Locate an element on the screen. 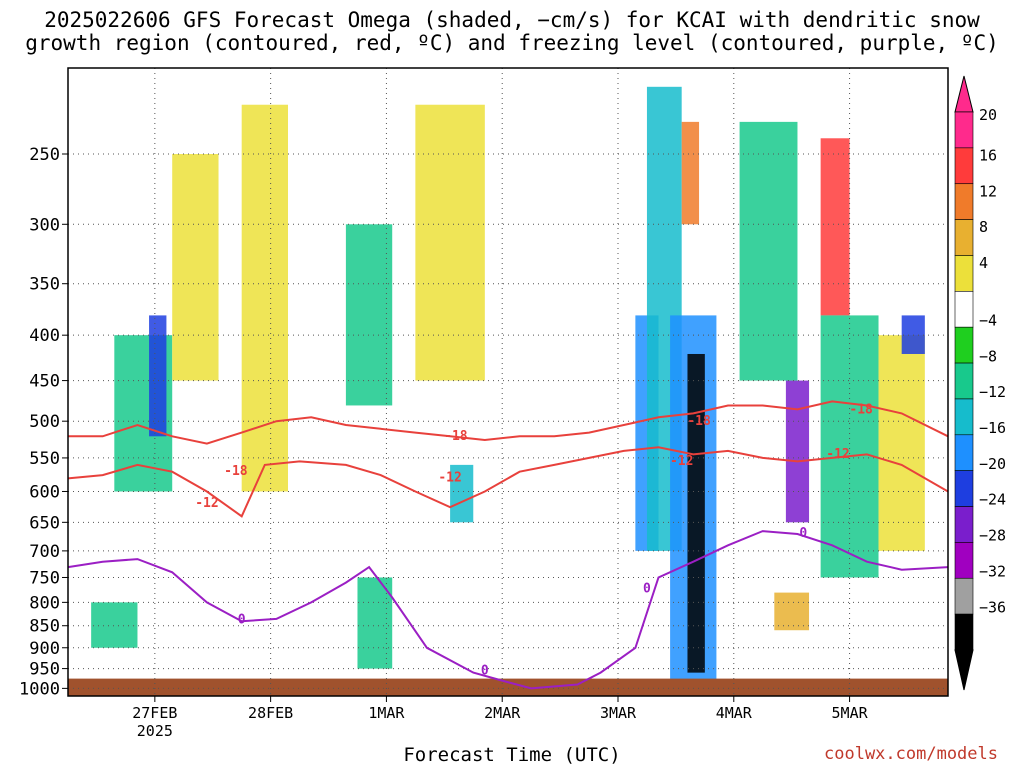 The height and width of the screenshot is (768, 1024). x-axis-title: Forecast Time (UTC) is located at coordinates (512, 755).